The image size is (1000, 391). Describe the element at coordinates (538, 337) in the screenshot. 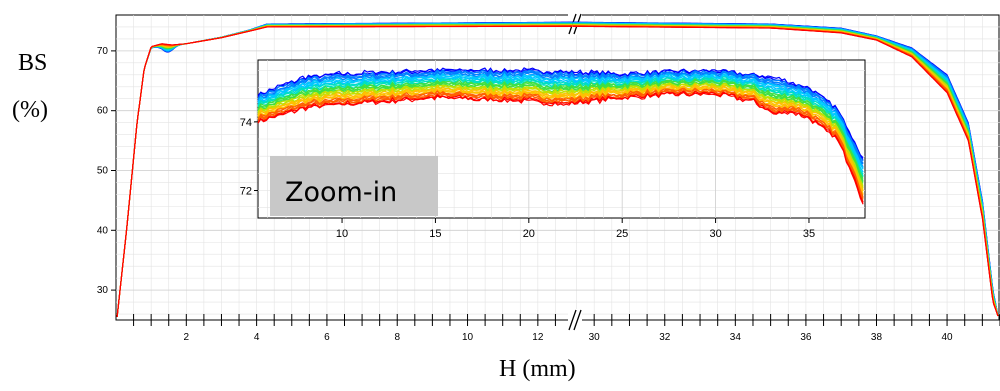

I see `x-tick-label: 12` at that location.